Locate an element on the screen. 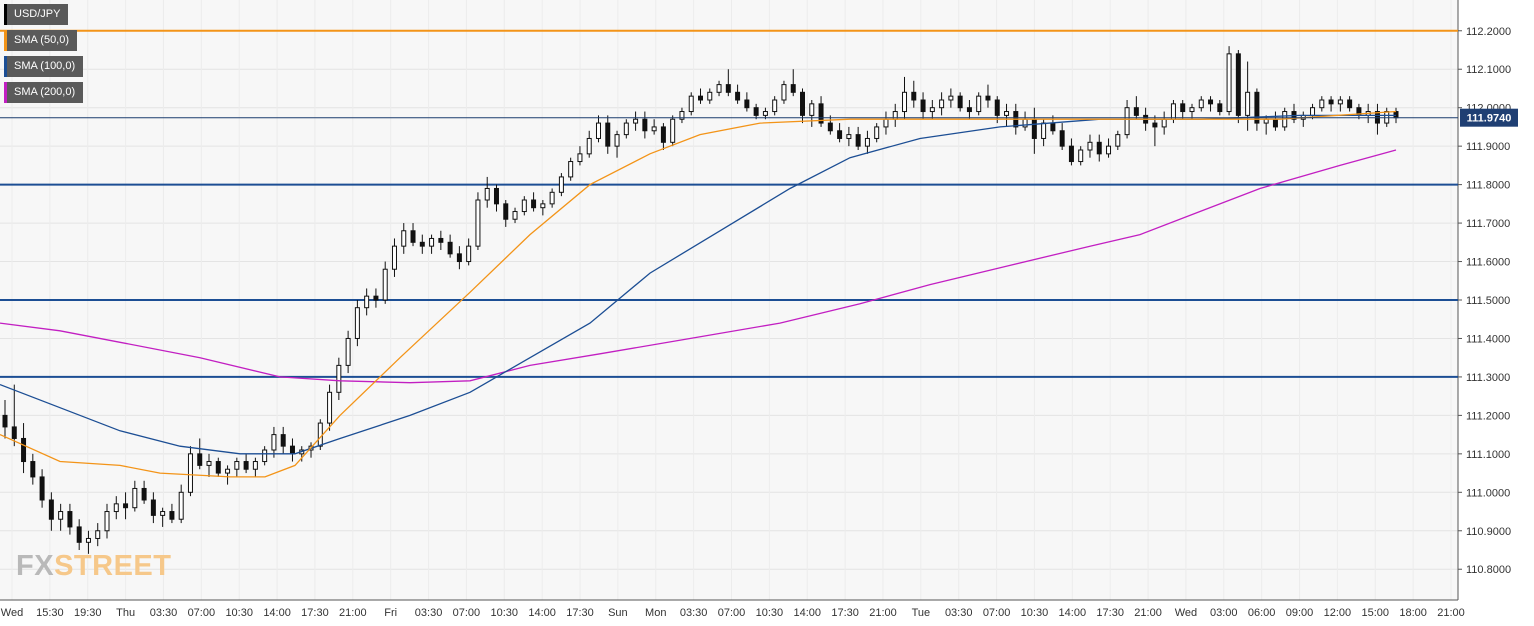  legend-sma100-swatch is located at coordinates (5, 66).